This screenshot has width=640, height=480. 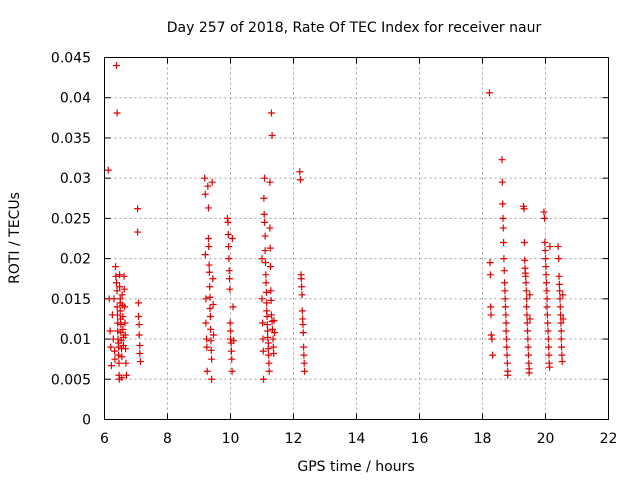 What do you see at coordinates (357, 439) in the screenshot?
I see `x-tick-label: 14` at bounding box center [357, 439].